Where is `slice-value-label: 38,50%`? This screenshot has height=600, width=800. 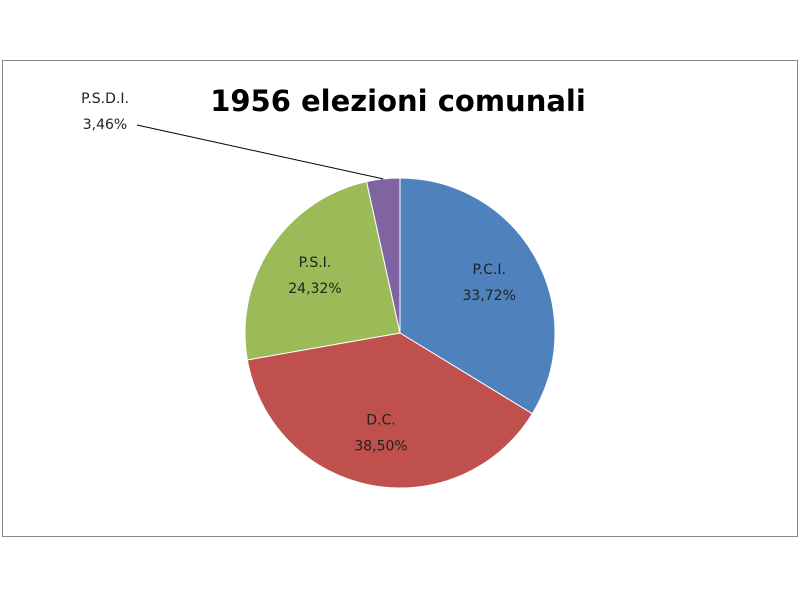 slice-value-label: 38,50% is located at coordinates (380, 447).